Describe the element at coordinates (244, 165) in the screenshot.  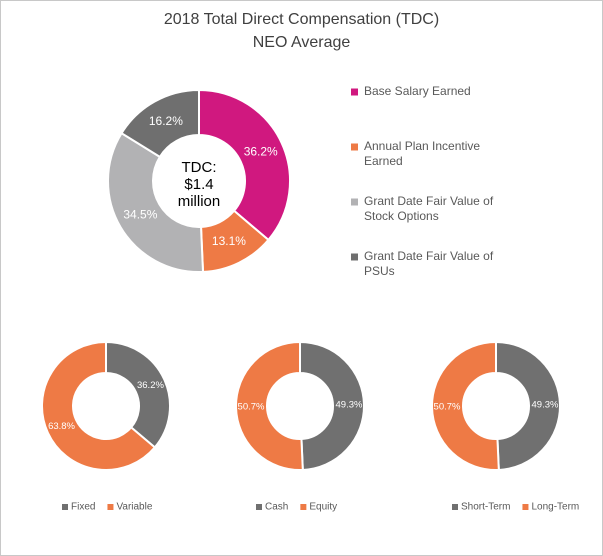
I see `main-slice-base-salary-earned` at that location.